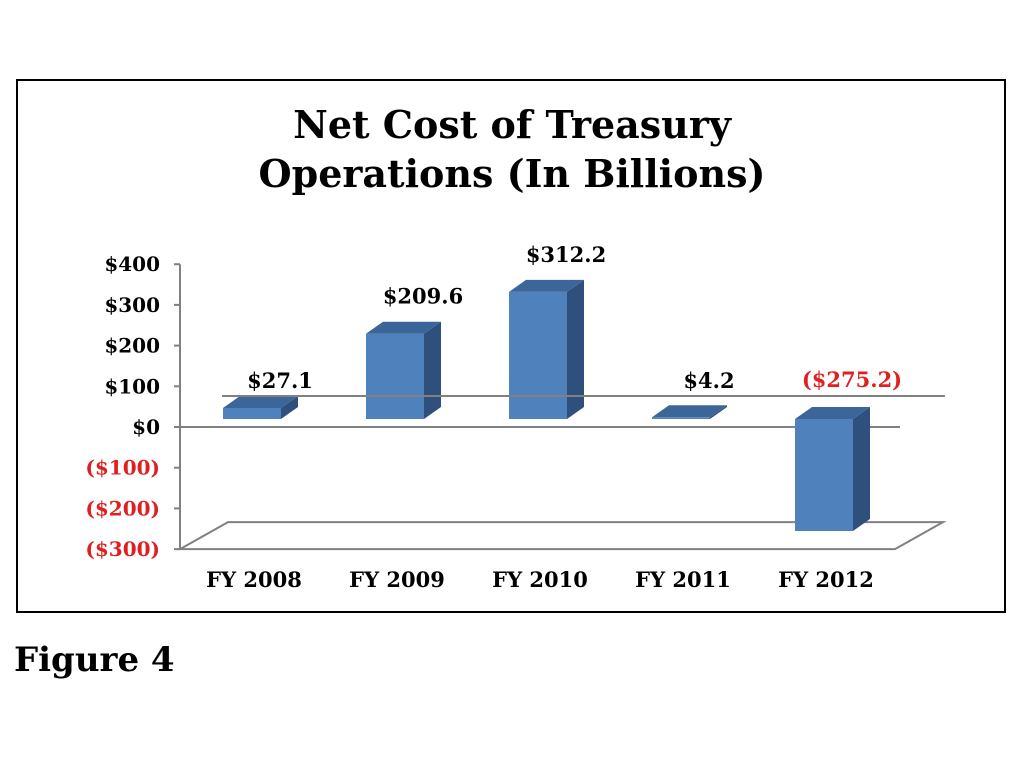 Image resolution: width=1024 pixels, height=768 pixels. I want to click on category-label: FY 2012, so click(826, 579).